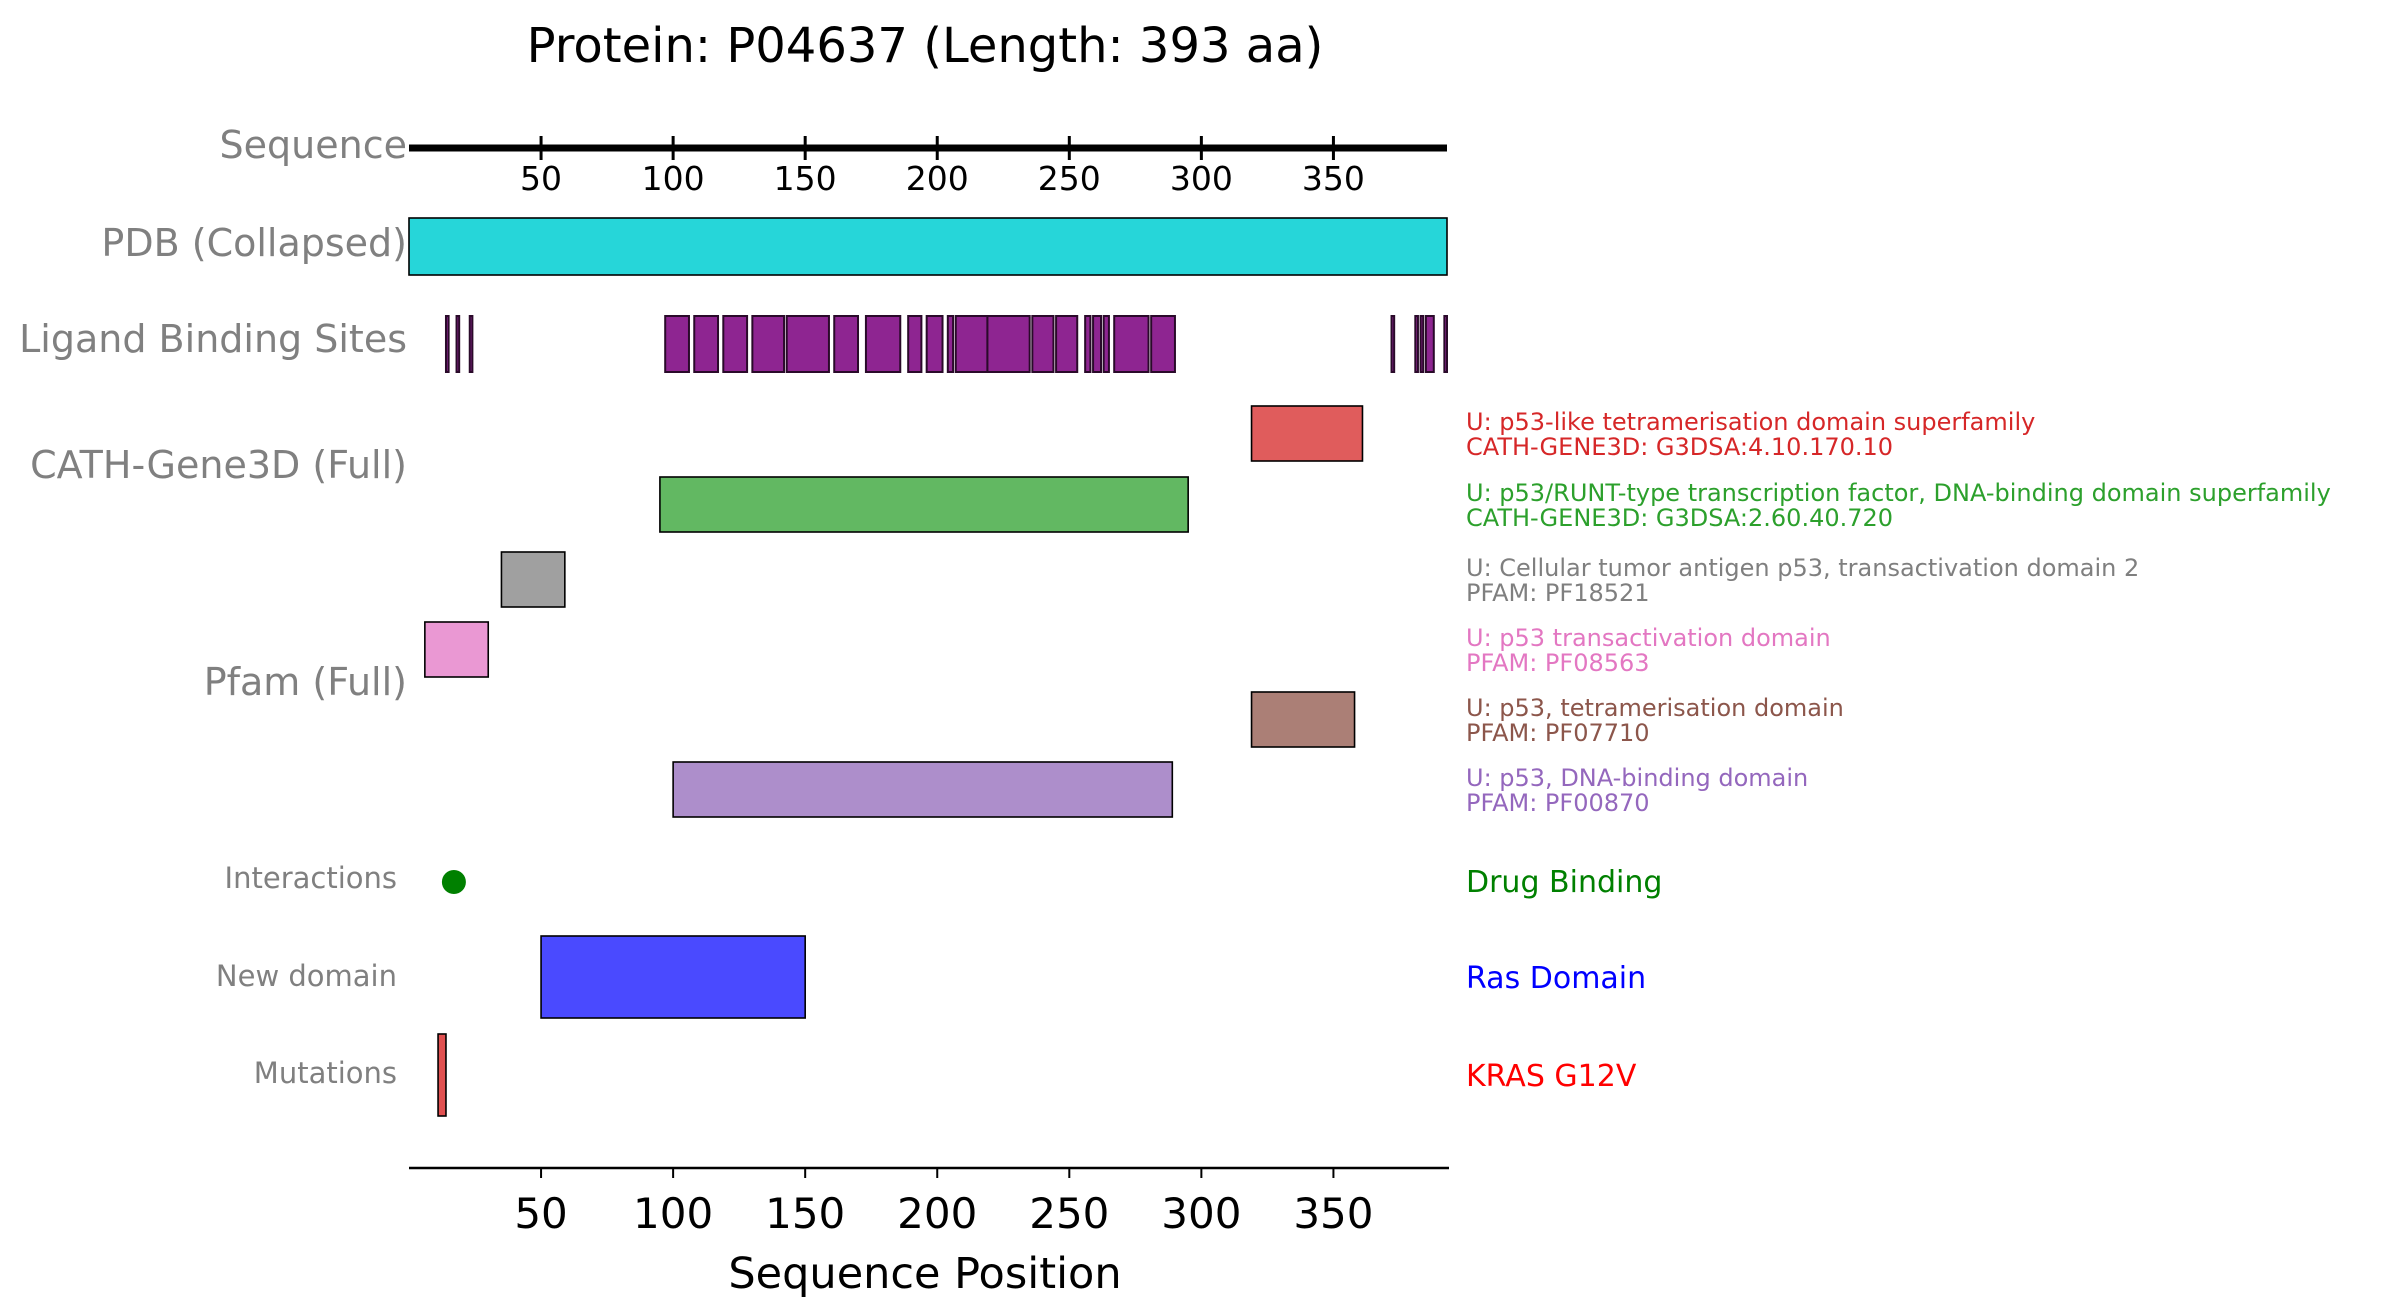 Image resolution: width=2400 pixels, height=1311 pixels. Describe the element at coordinates (541, 178) in the screenshot. I see `ruler-tick-label: 50` at that location.